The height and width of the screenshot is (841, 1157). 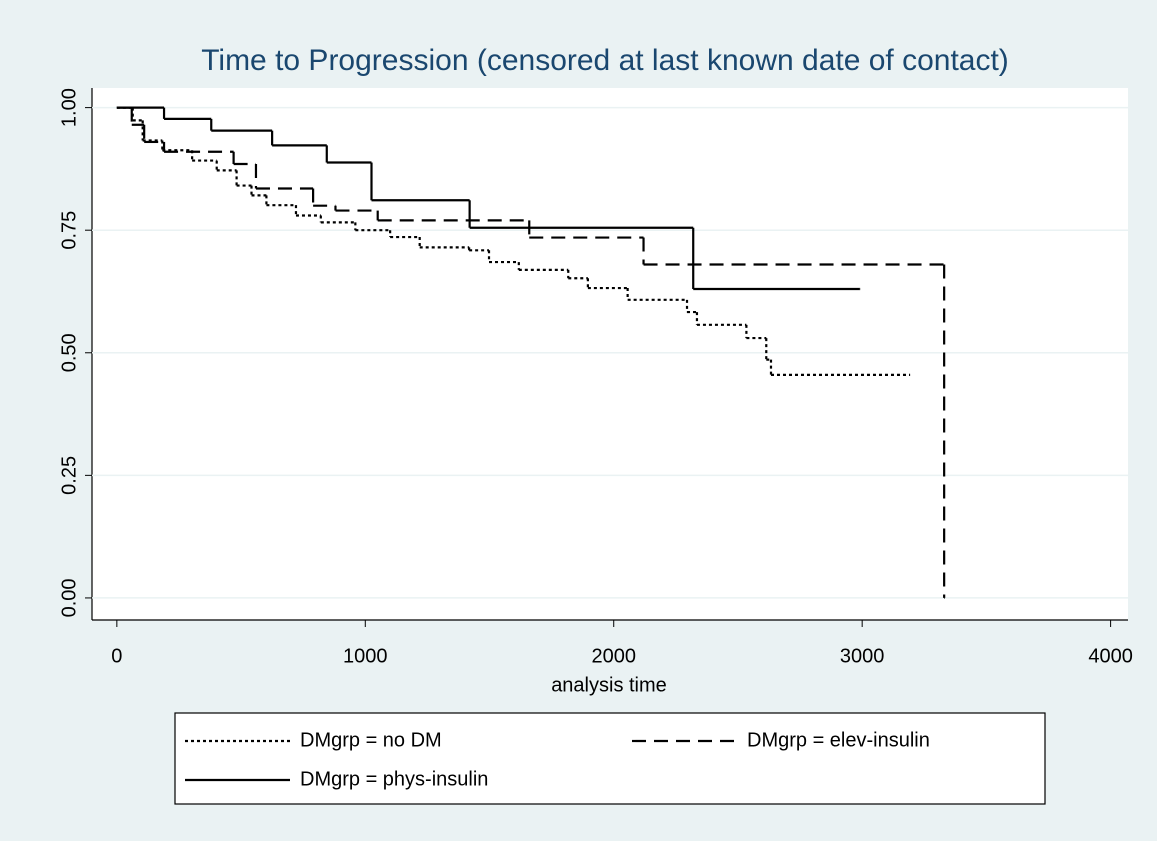 I want to click on x-axis-label: analysis time, so click(x=609, y=685).